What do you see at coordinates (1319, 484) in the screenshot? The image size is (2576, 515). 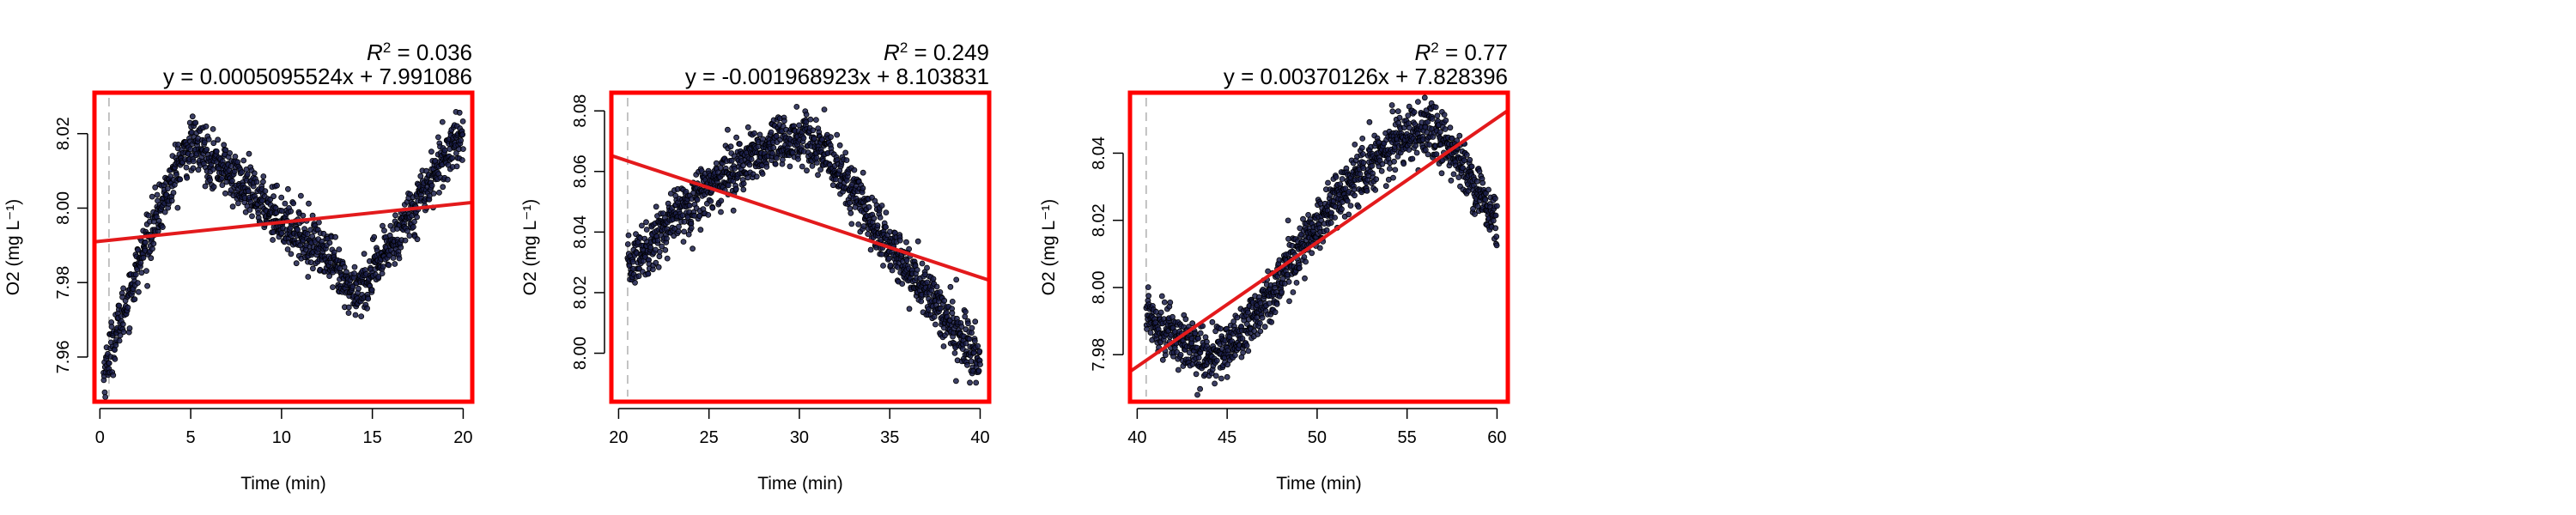 I see `x-axis-label: Time (min)` at bounding box center [1319, 484].